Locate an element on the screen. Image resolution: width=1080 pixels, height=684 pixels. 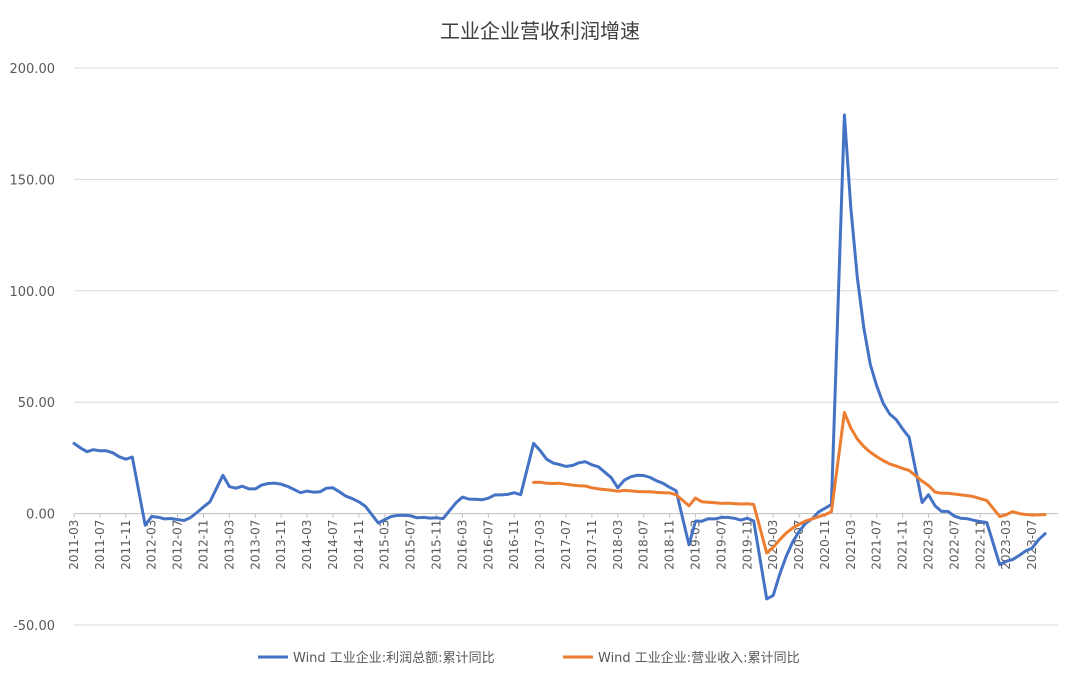
legend-label-revenue: Wind 工业企业:营业收入:累计同比 is located at coordinates (699, 658).